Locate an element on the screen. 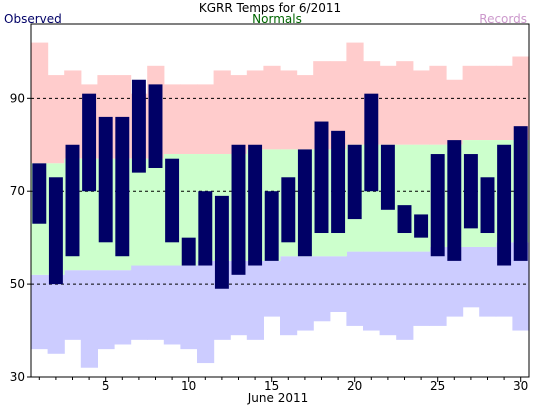 This screenshot has height=406, width=540. y-tick-label: 70 is located at coordinates (17, 191).